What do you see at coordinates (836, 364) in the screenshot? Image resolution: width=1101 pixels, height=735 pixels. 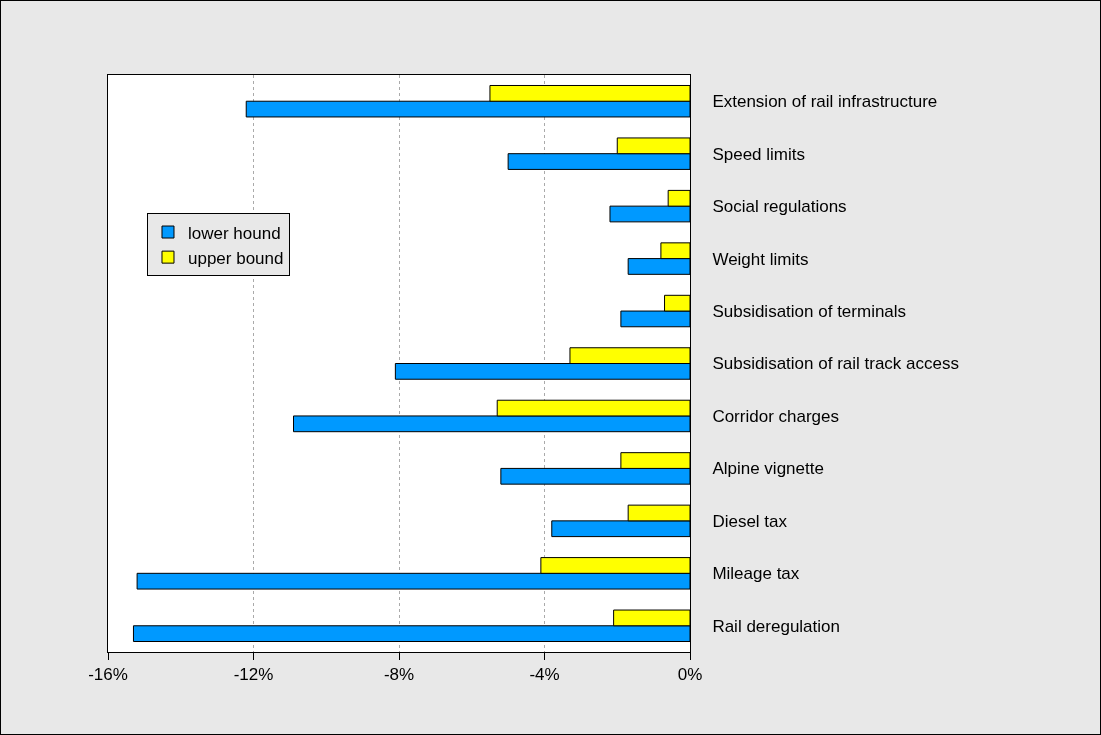 I see `y-tick-label: Subsidisation of rail track access` at bounding box center [836, 364].